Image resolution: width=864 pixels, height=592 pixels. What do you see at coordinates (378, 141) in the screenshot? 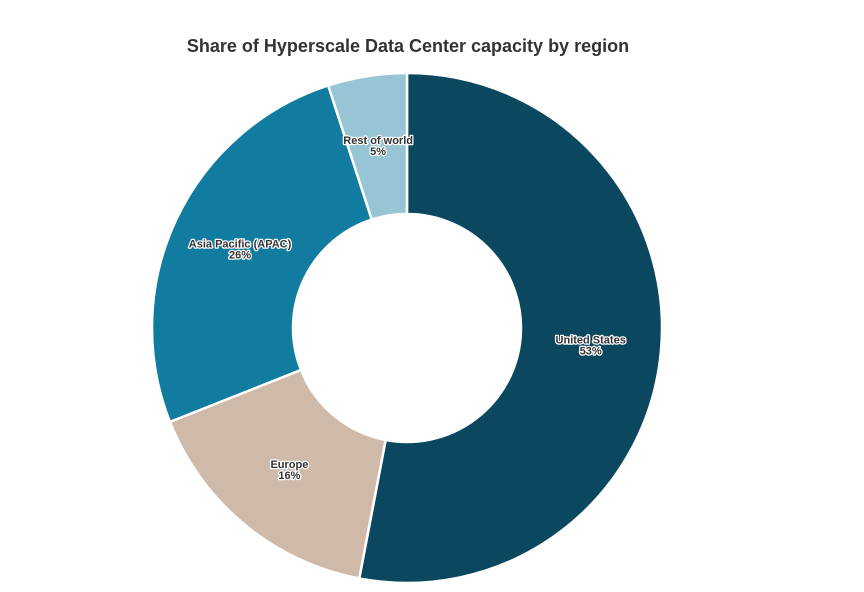
I see `slice-label-name: Rest of world` at bounding box center [378, 141].